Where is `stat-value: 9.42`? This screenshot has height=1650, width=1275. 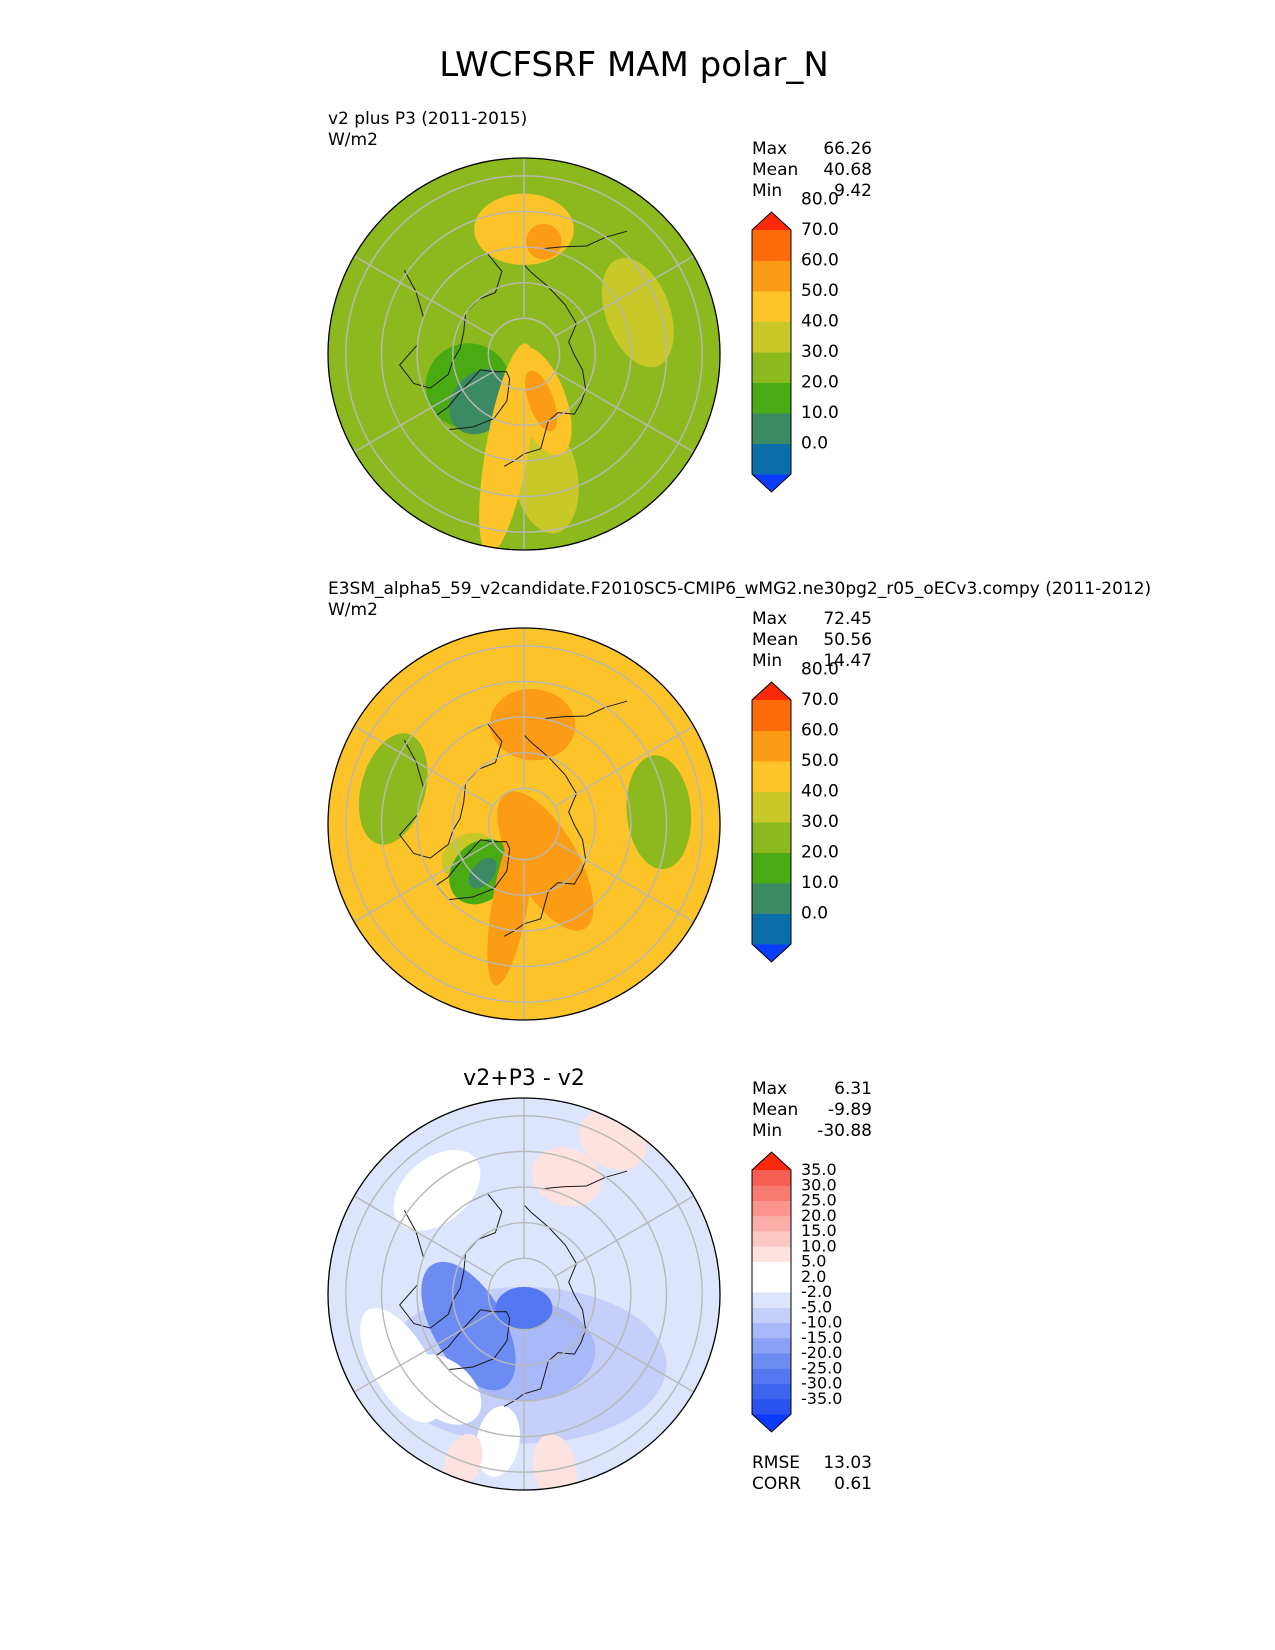 stat-value: 9.42 is located at coordinates (853, 191).